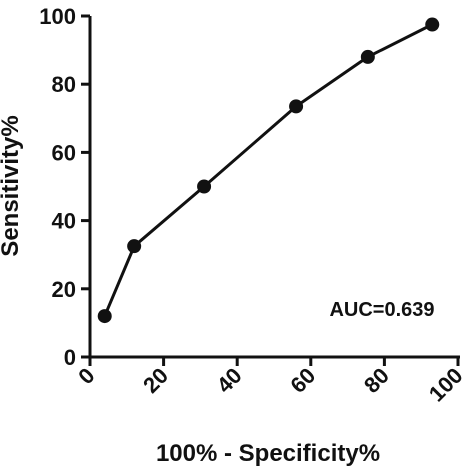 The width and height of the screenshot is (474, 474). I want to click on x-ticks: 0 20 40 60 80 100, so click(270, 382).